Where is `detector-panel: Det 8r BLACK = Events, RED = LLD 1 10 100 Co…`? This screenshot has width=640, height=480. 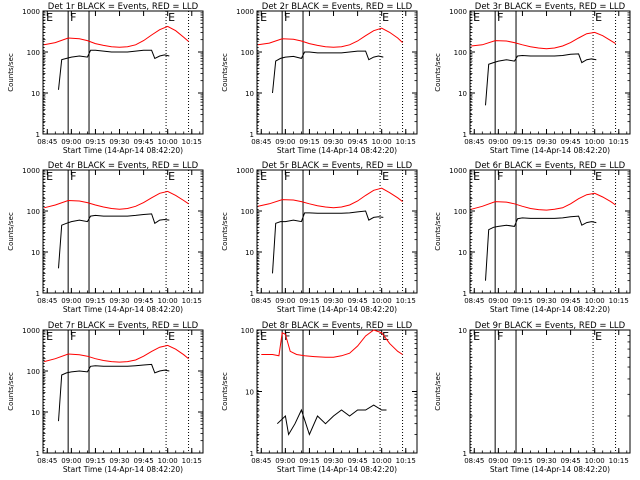 detector-panel: Det 8r BLACK = Events, RED = LLD 1 10 100 Co… is located at coordinates (319, 397).